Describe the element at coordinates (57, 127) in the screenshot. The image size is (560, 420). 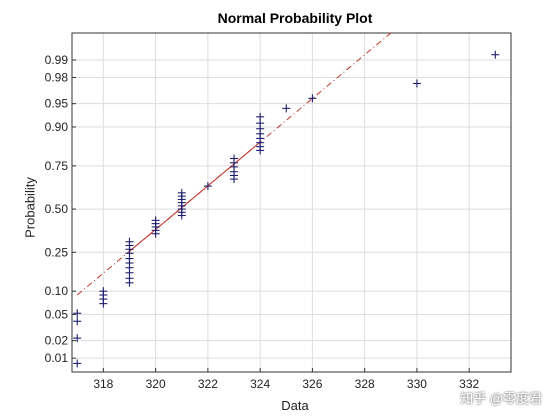
I see `y-tick-label: 0.90` at that location.